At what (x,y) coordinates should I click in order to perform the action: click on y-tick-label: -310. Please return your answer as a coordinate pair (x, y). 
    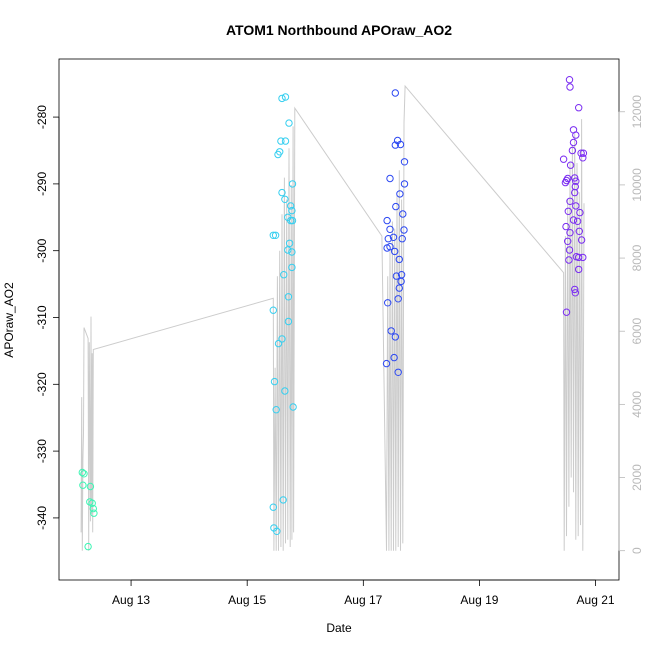
    Looking at the image, I should click on (42, 317).